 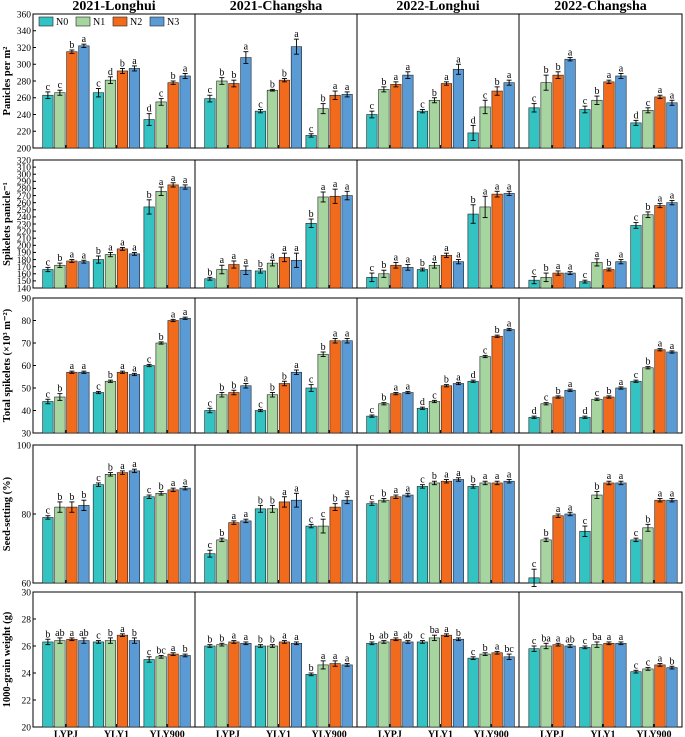 I want to click on significance-letter: ab, so click(x=59, y=633).